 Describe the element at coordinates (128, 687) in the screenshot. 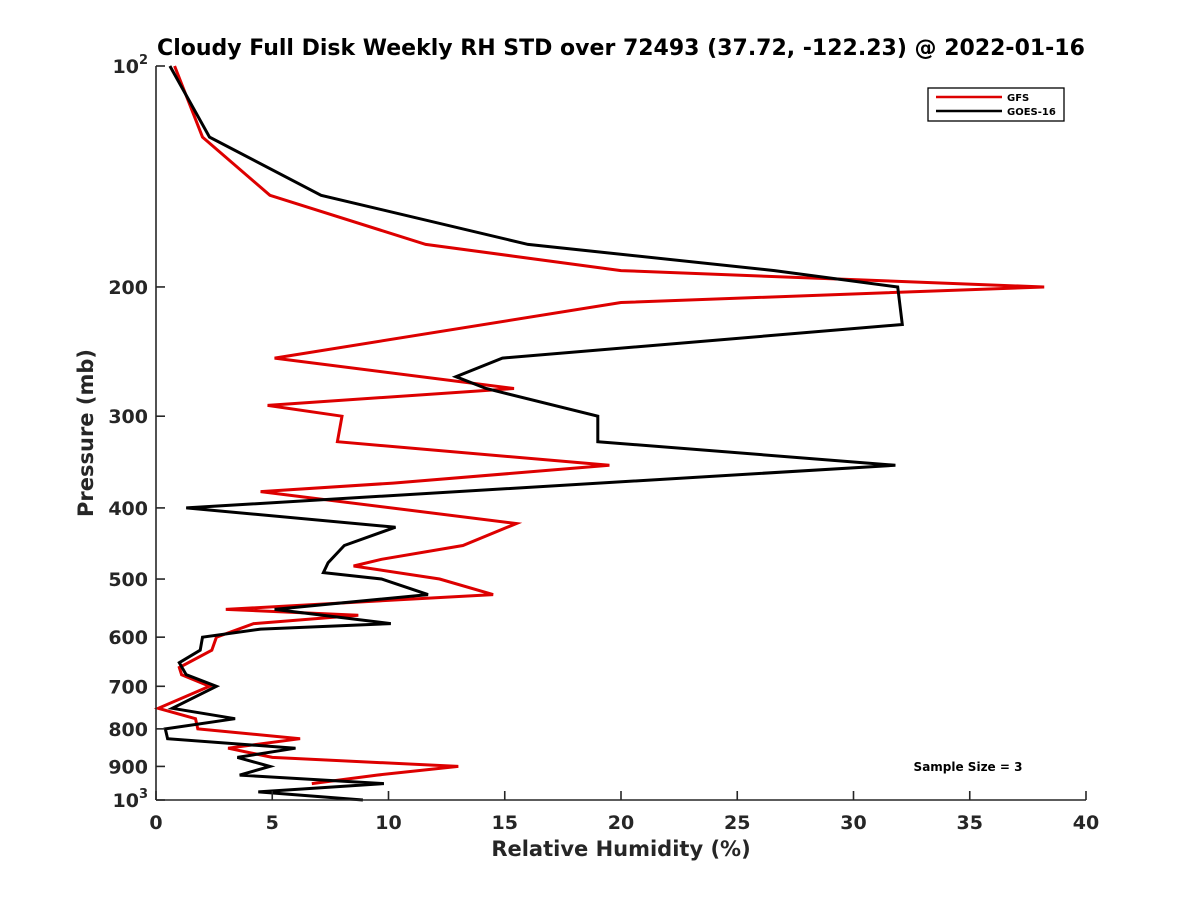

I see `y-tick-label: 700` at that location.